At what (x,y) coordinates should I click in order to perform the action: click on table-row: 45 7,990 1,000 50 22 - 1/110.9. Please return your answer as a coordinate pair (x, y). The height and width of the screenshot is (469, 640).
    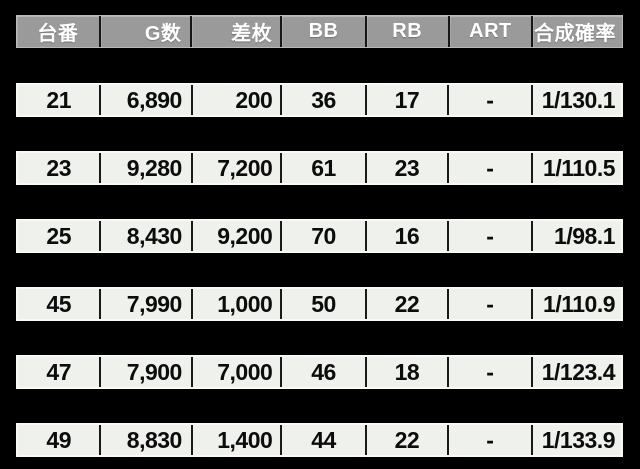
    Looking at the image, I should click on (319, 304).